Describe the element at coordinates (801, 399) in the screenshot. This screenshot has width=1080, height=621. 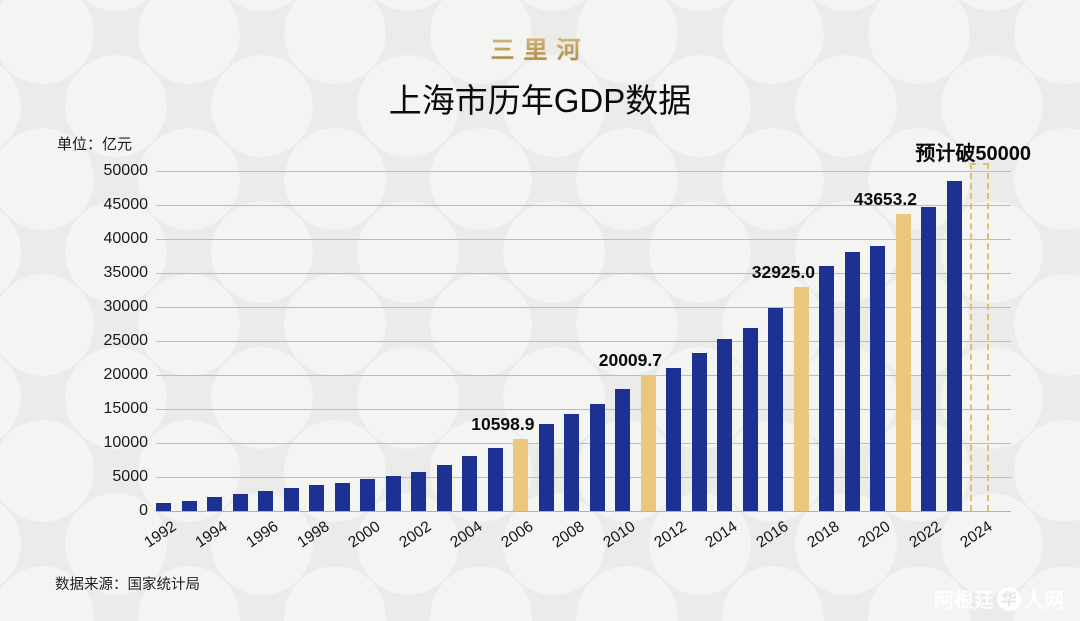
I see `bar-2017` at that location.